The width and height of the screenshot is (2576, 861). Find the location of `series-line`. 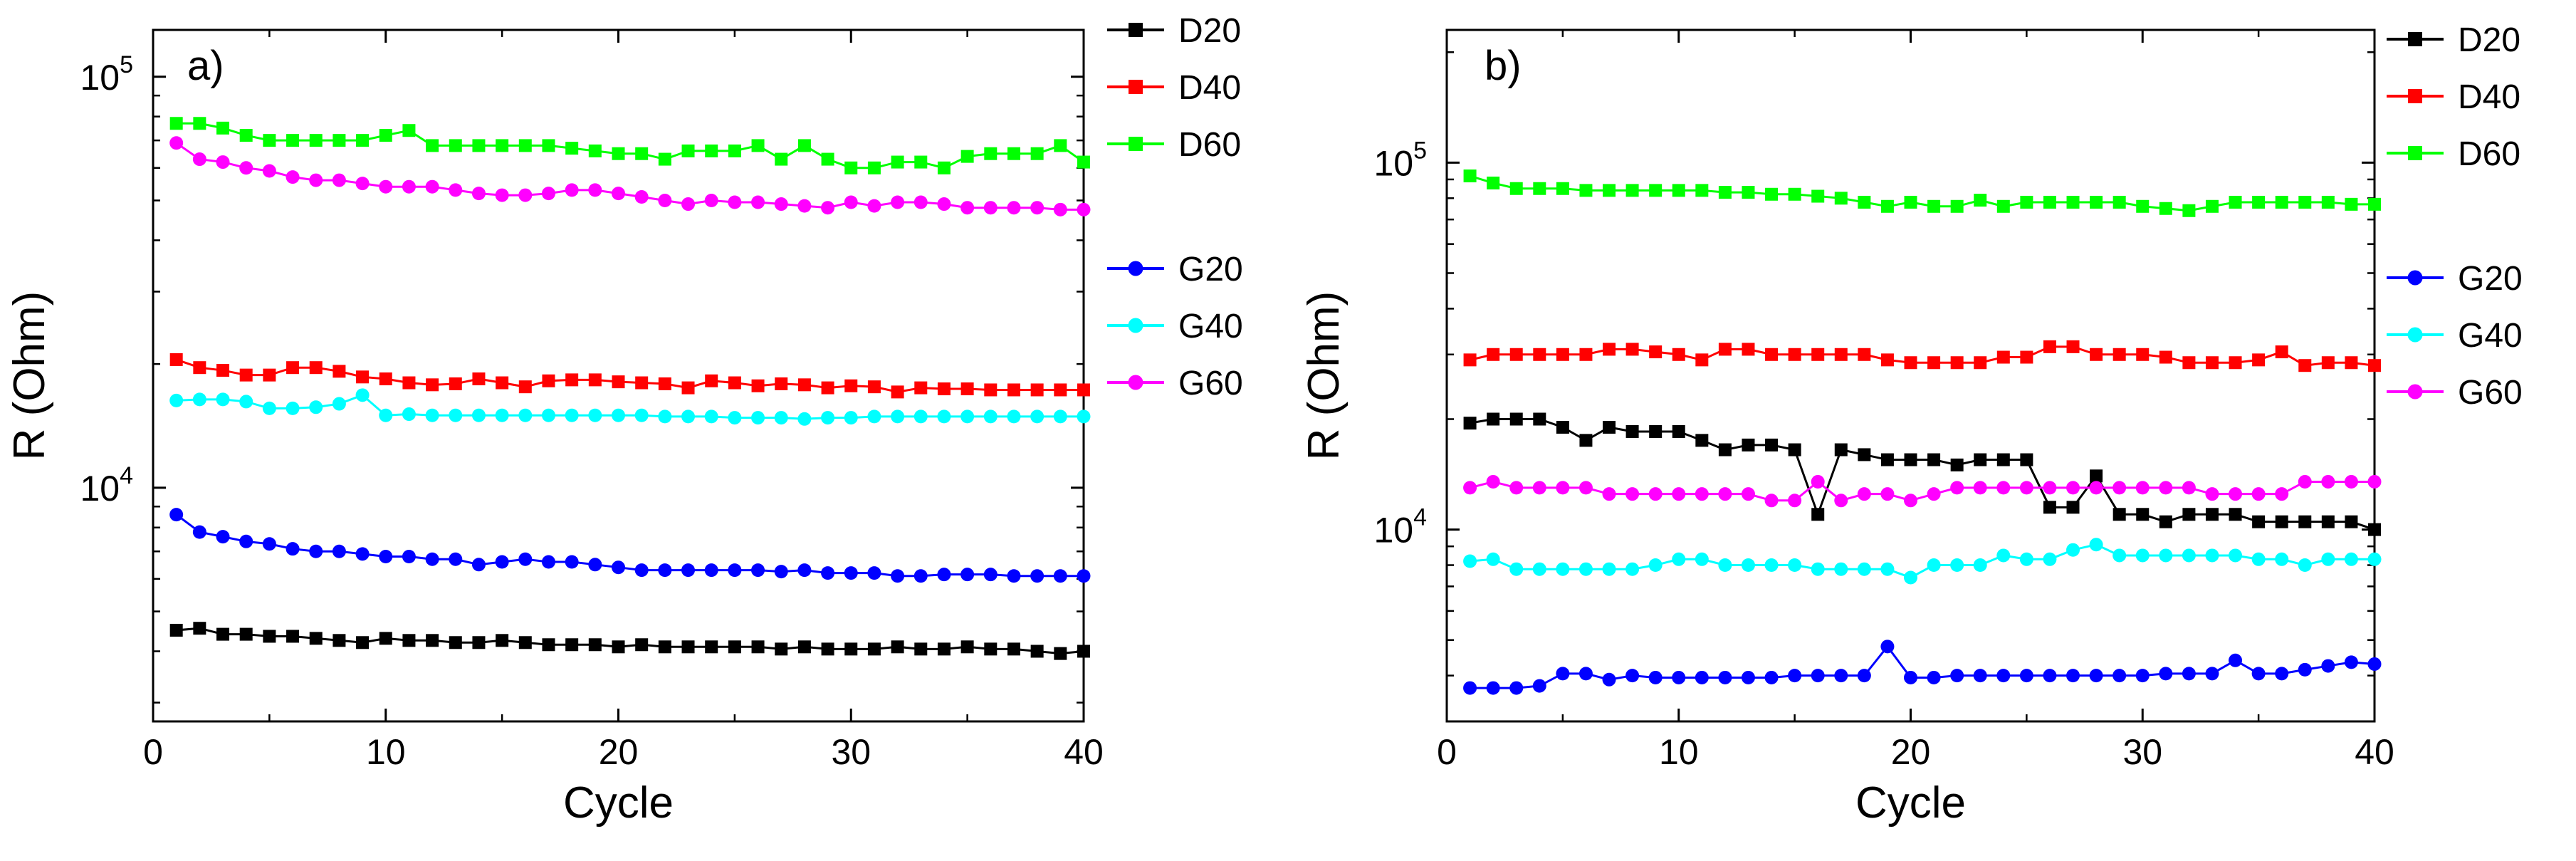

series-line is located at coordinates (1922, 561).